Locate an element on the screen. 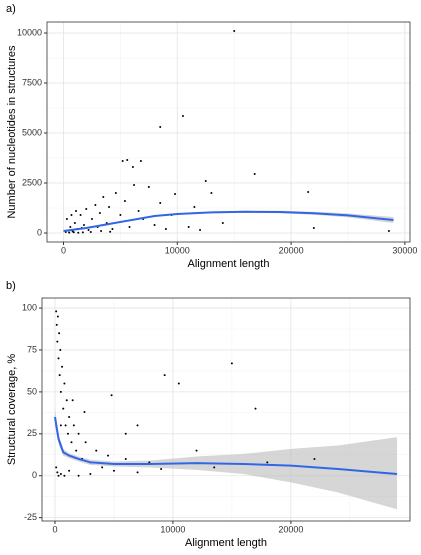 The image size is (421, 555). y-axis-title: Structural coverage, % is located at coordinates (12, 409).